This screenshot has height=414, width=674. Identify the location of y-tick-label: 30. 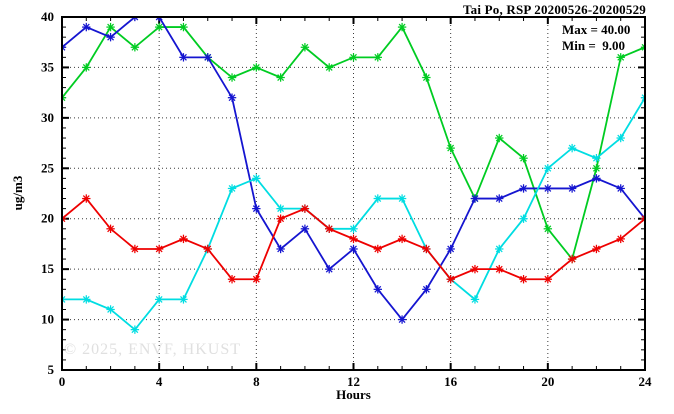
(47, 117).